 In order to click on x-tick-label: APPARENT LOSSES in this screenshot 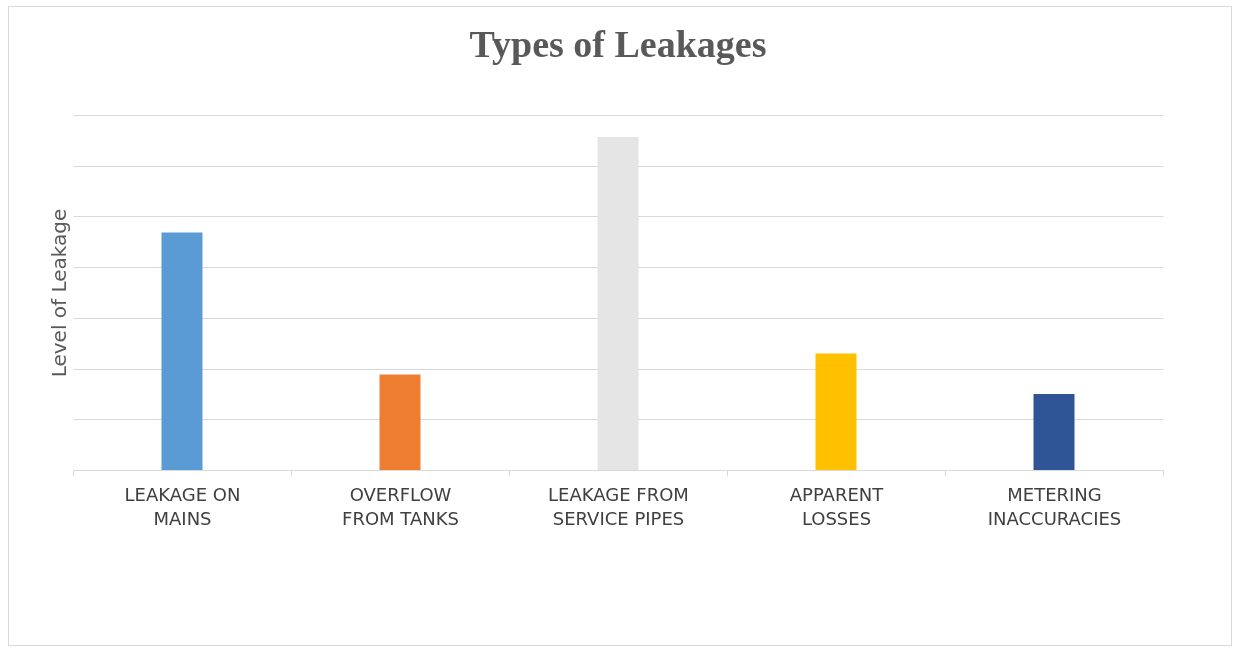, I will do `click(837, 506)`.